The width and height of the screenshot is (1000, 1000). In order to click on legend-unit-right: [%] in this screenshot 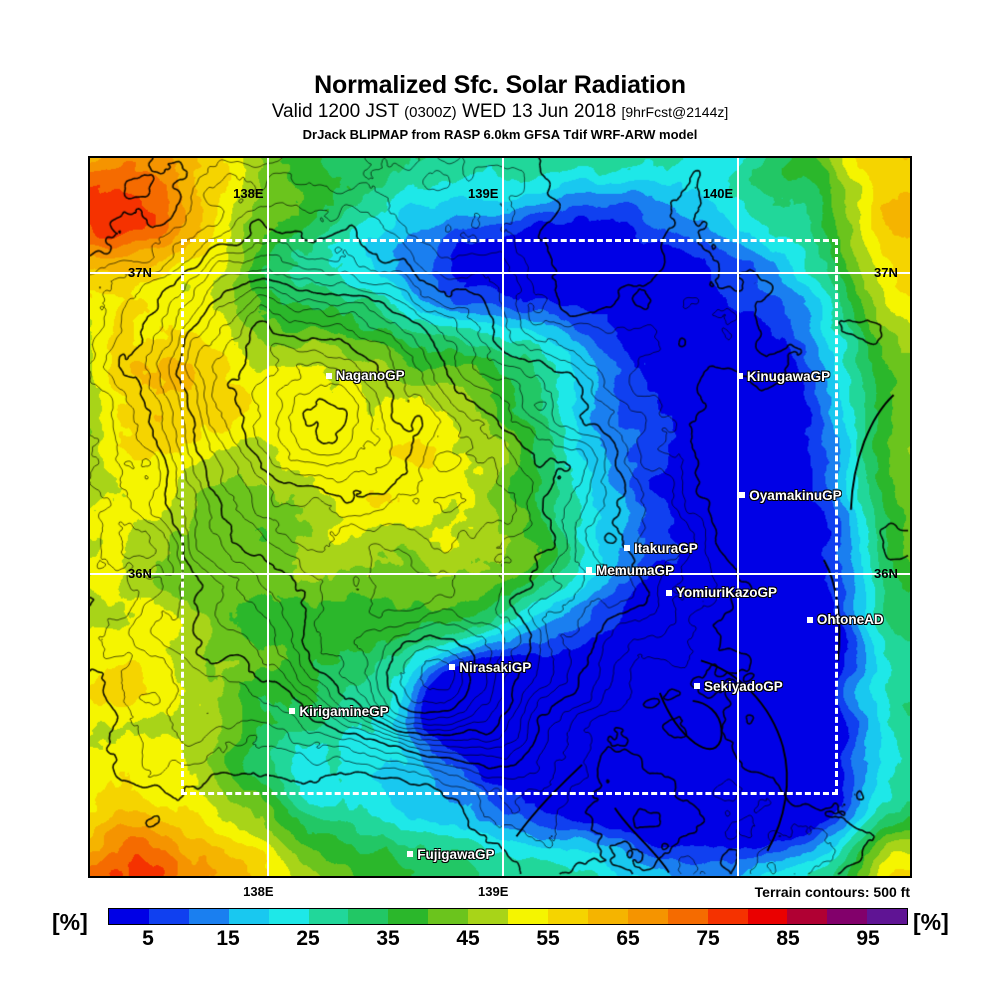, I will do `click(931, 922)`.